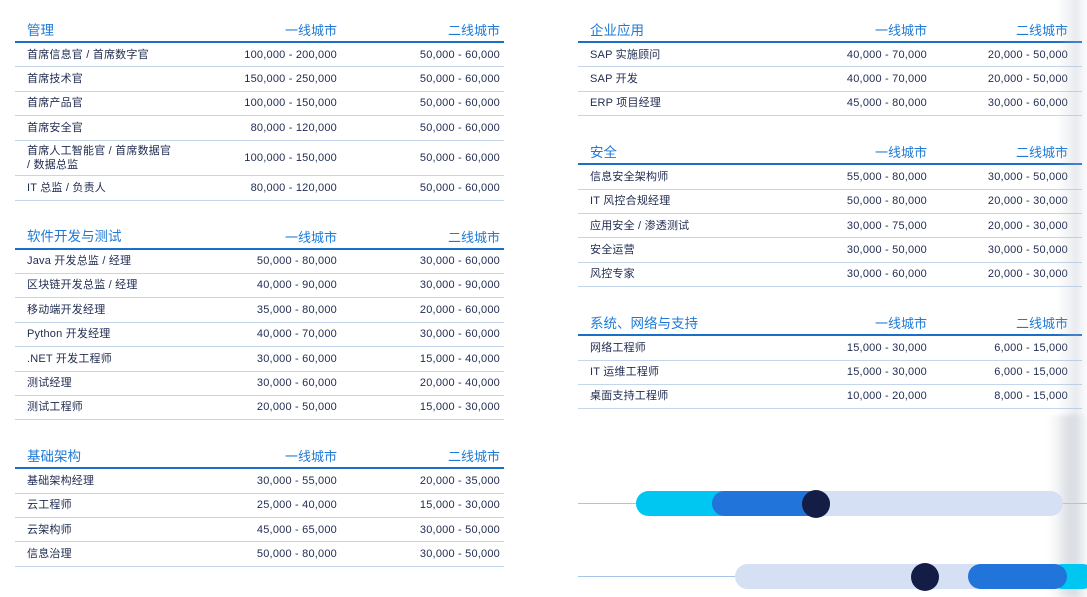  What do you see at coordinates (830, 348) in the screenshot?
I see `table-row: 网络工程师 15,000 - 30,000 6,000 - 15,000` at bounding box center [830, 348].